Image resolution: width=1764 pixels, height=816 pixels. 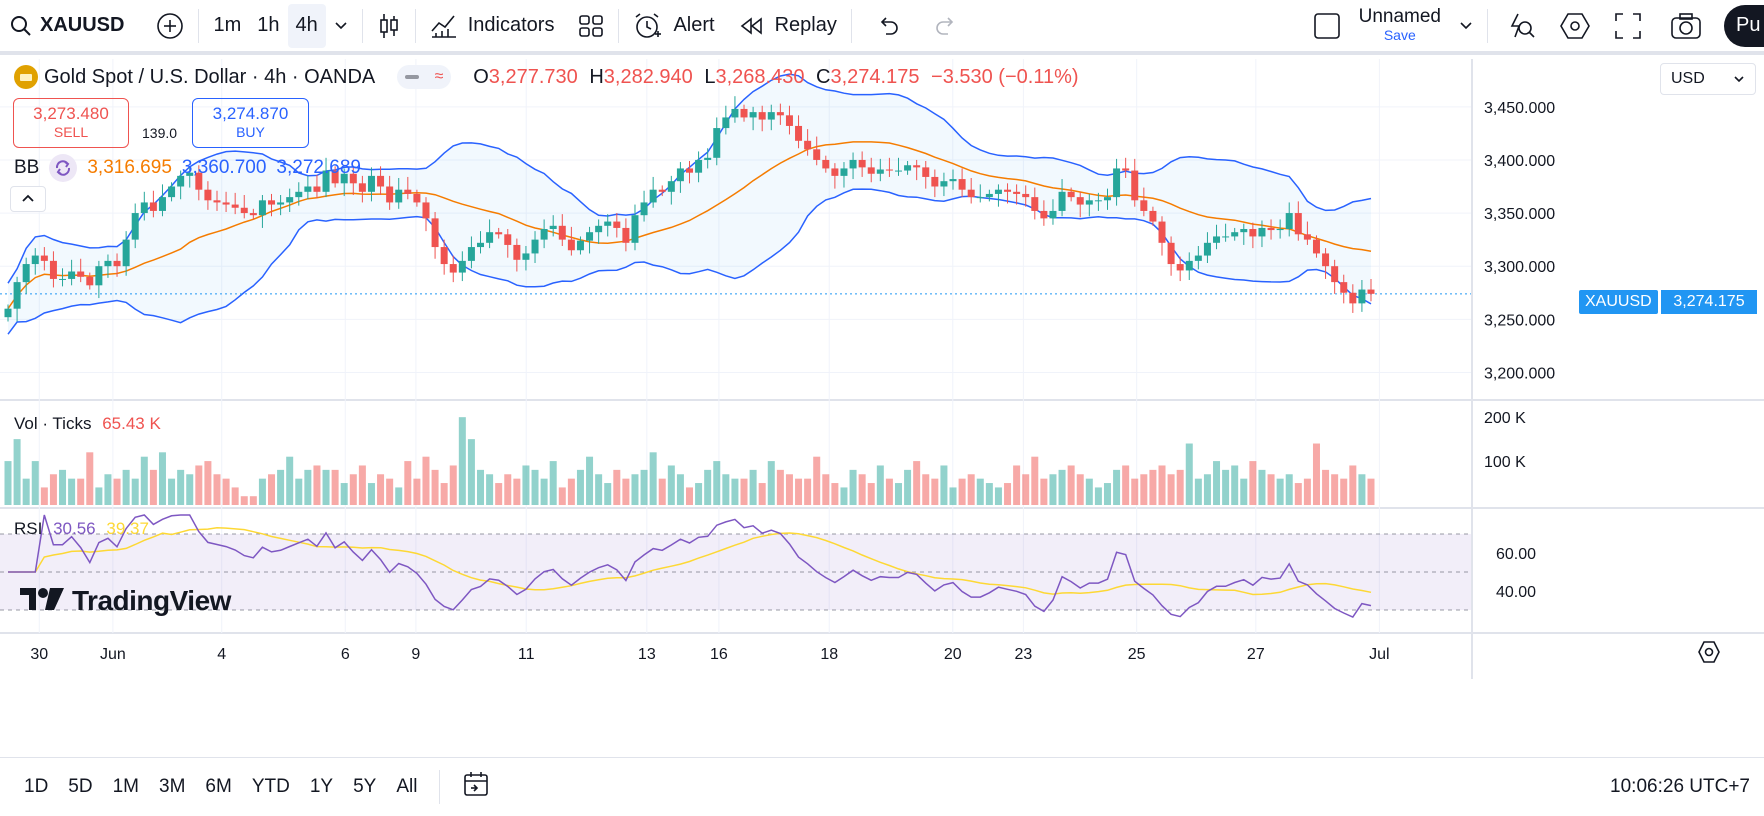 I want to click on fullscreen-icon, so click(x=1628, y=26).